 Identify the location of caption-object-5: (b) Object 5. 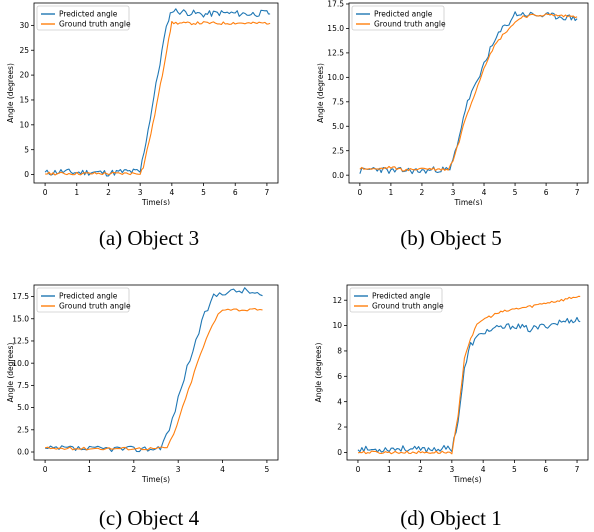
(451, 238).